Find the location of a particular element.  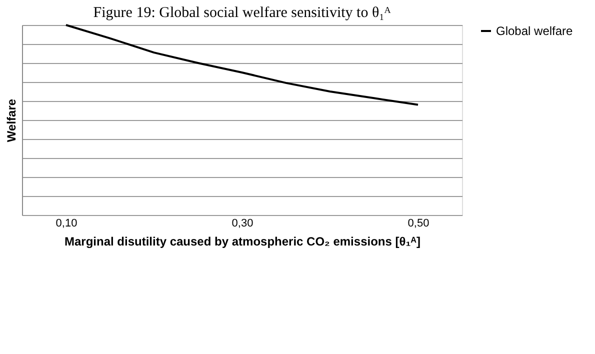

chart-title: Figure 19: Global social welfare sensitivity to θ₁ᴬ is located at coordinates (242, 13).